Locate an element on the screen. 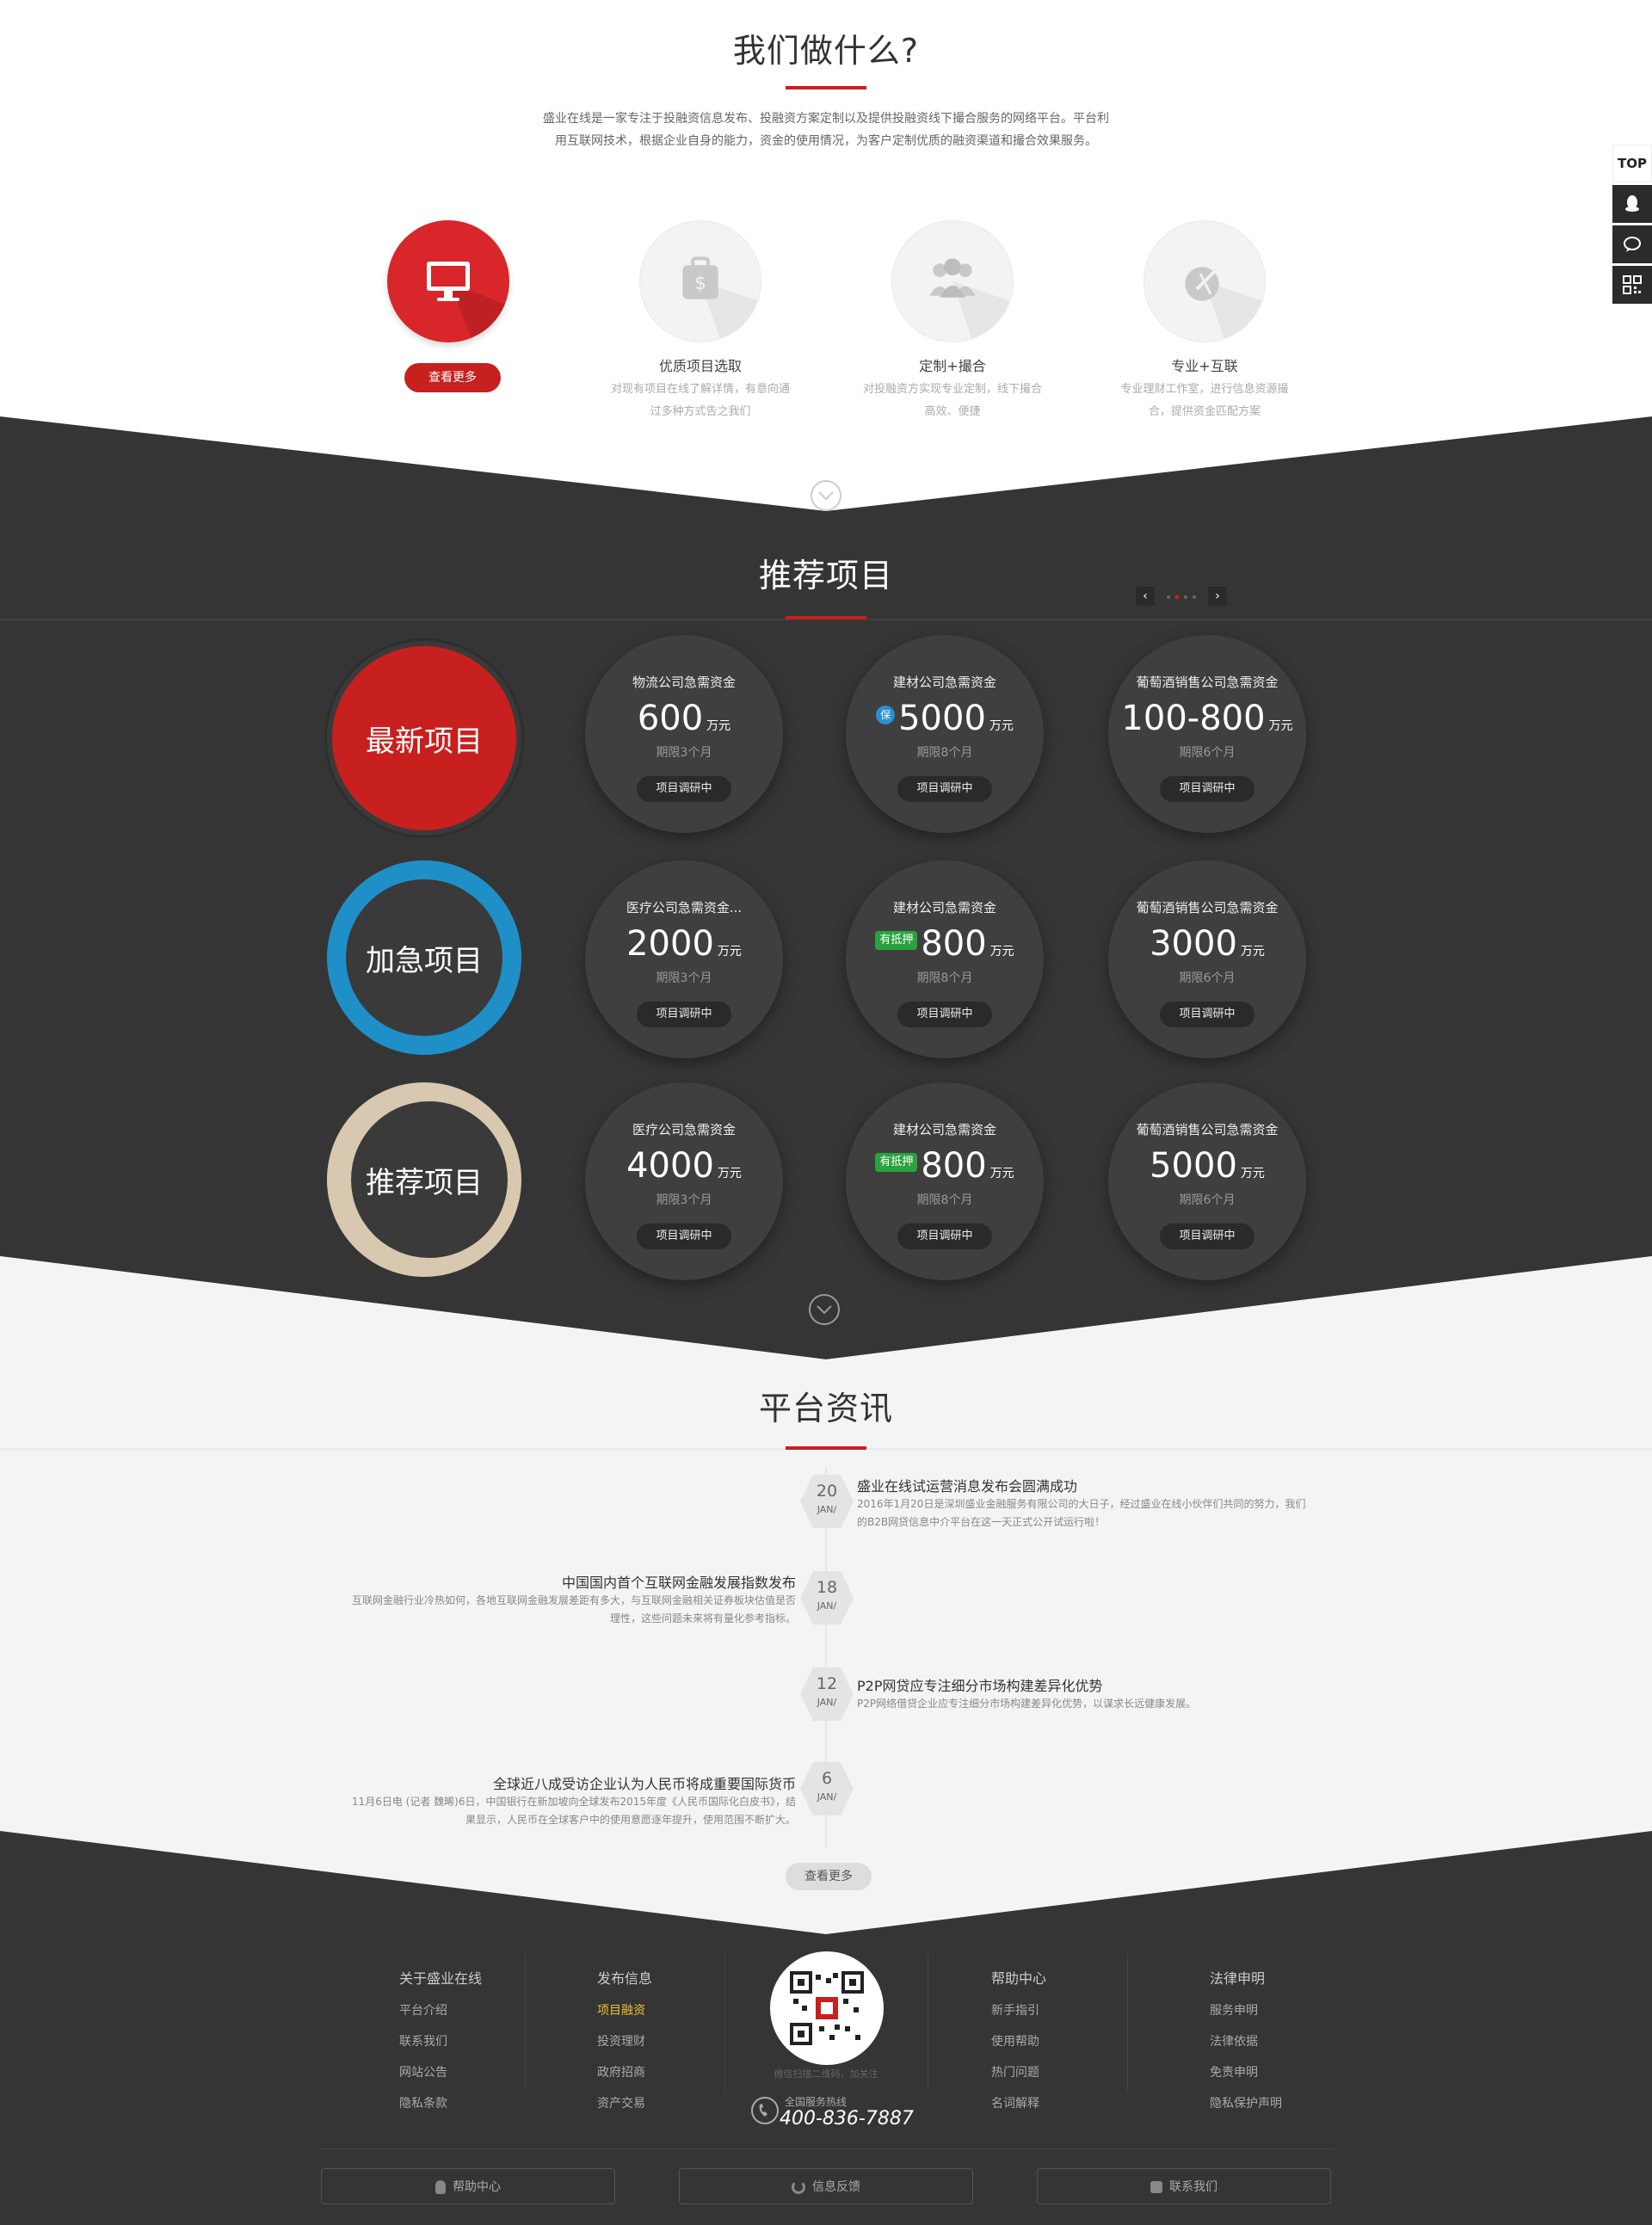 The width and height of the screenshot is (1652, 2225). service-item-4: 专业+互联 专业理财工作室，进行信息资源撮合，提供资金匹配方案 is located at coordinates (1204, 321).